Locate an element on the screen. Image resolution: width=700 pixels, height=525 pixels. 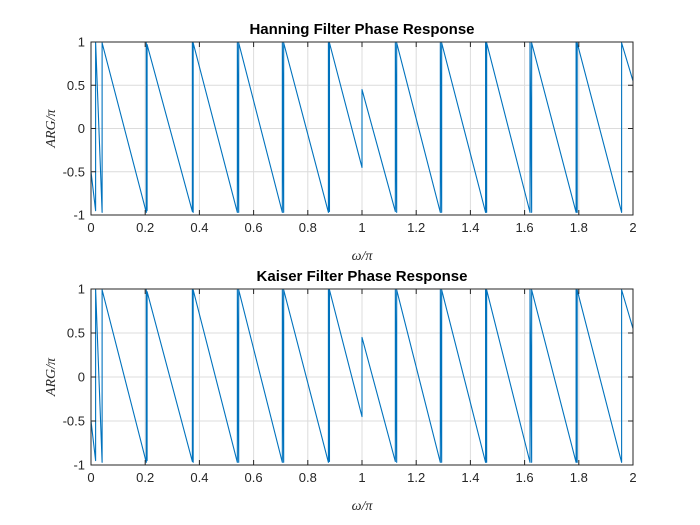
chart-title: Kaiser Filter Phase Response is located at coordinates (362, 276).